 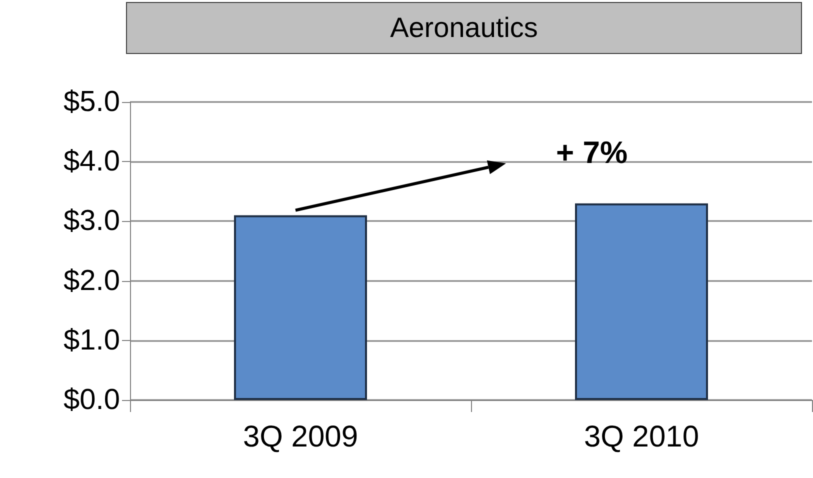 What do you see at coordinates (92, 102) in the screenshot?
I see `y-tick-label: $5.0` at bounding box center [92, 102].